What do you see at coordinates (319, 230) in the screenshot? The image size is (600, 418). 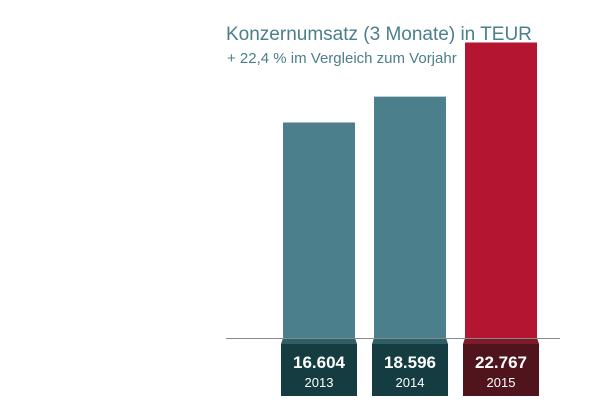 I see `bar-2013` at bounding box center [319, 230].